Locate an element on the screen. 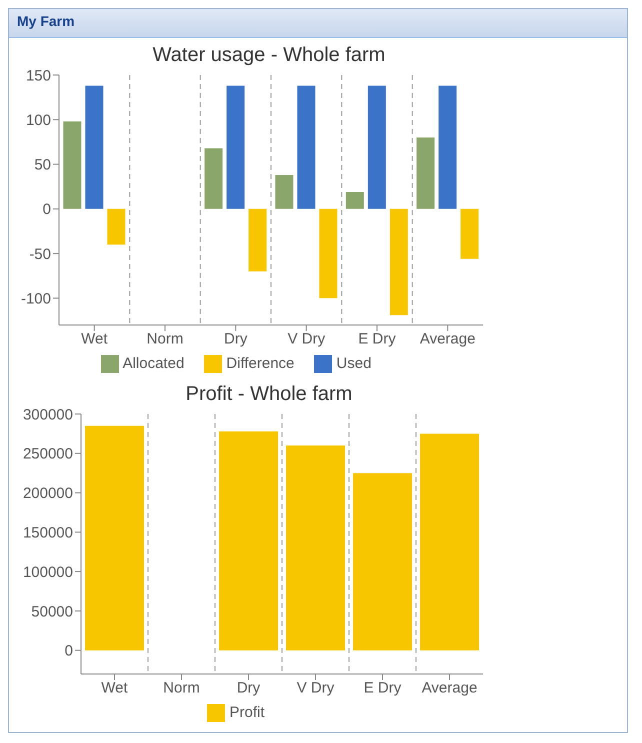 Image resolution: width=642 pixels, height=743 pixels. y-tick-label: 200000 is located at coordinates (47, 493).